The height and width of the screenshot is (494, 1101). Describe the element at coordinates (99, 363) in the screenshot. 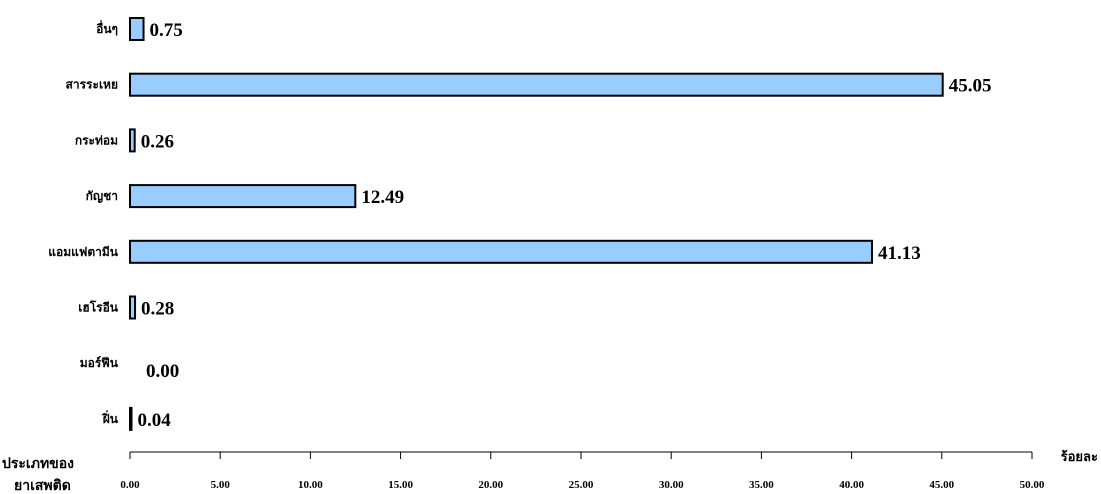

I see `category-label: มอร์ฟีน` at that location.